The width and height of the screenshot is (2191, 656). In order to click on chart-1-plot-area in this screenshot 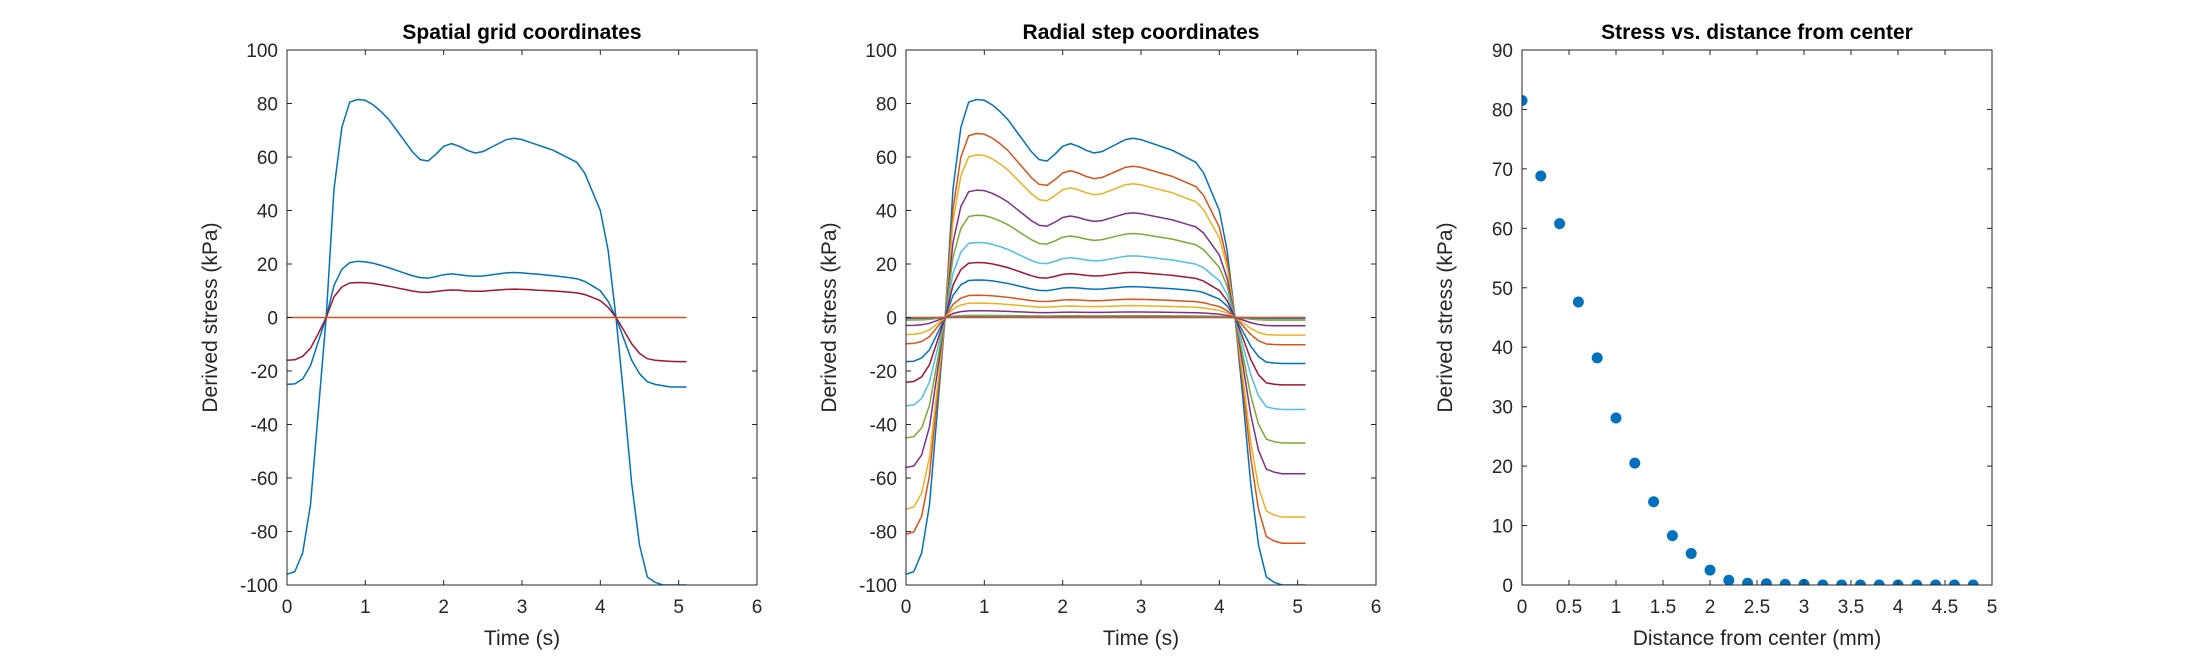, I will do `click(1106, 341)`.